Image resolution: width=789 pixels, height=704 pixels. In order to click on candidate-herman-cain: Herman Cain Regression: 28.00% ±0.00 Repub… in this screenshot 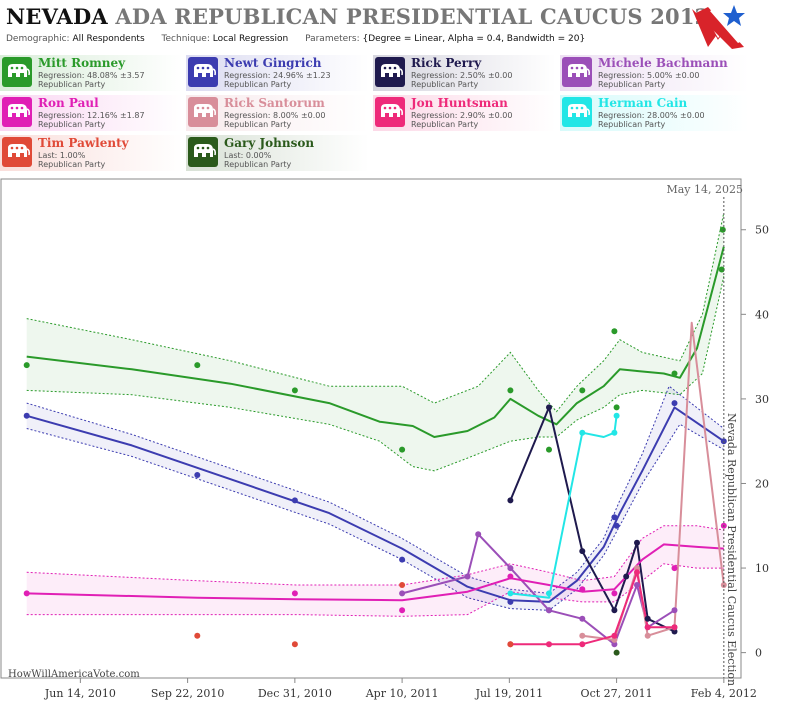, I will do `click(654, 113)`.